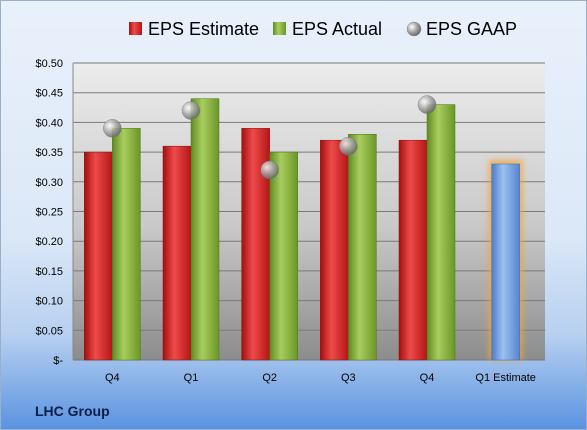  I want to click on y-tick-label: $0.20, so click(49, 242).